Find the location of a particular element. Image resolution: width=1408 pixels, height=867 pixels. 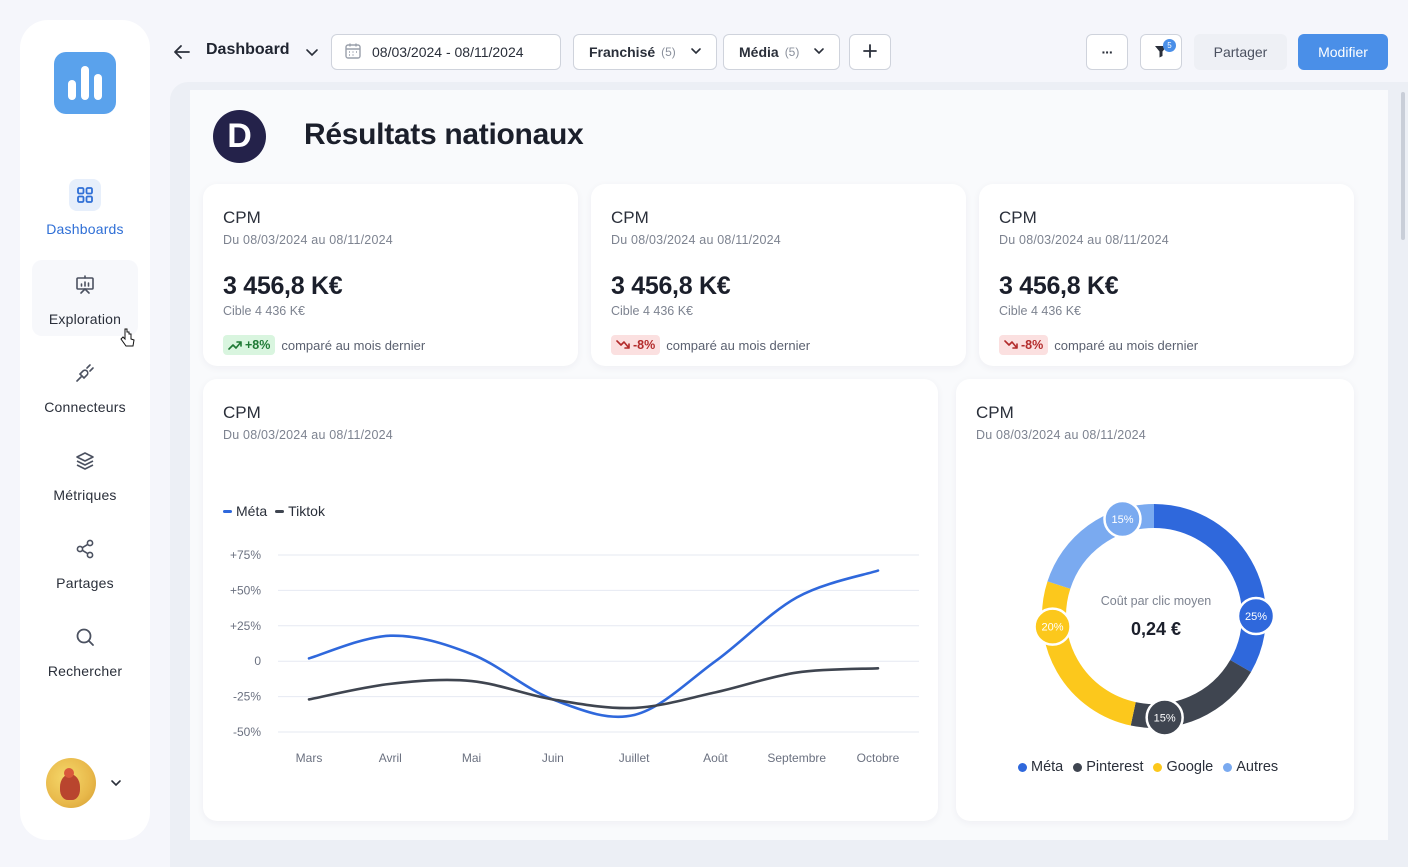

kpi-trend: +8% comparé au mois dernier is located at coordinates (324, 345).